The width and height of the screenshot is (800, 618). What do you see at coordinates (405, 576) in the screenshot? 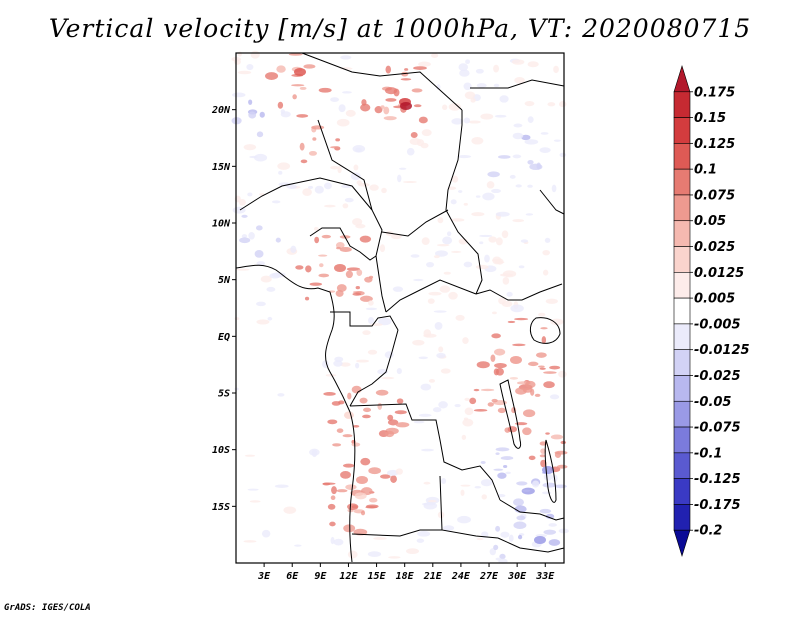
I see `lon-label: 18E` at bounding box center [405, 576].